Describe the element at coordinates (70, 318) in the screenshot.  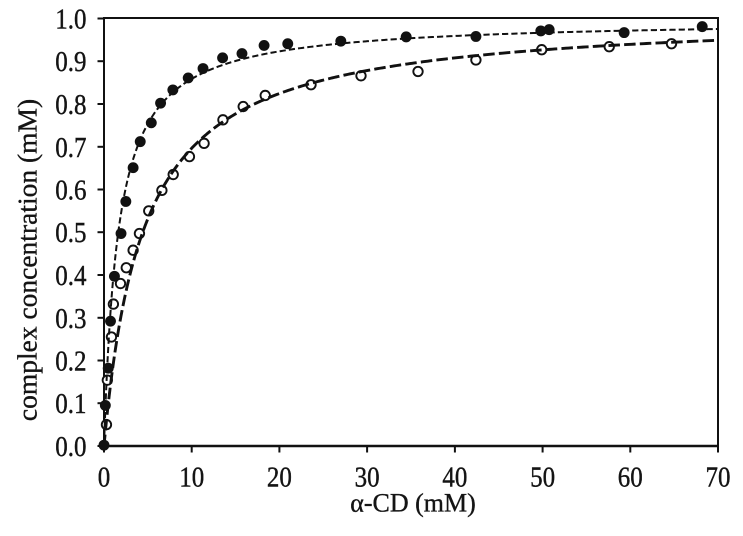
I see `svg-text: 0.3` at that location.